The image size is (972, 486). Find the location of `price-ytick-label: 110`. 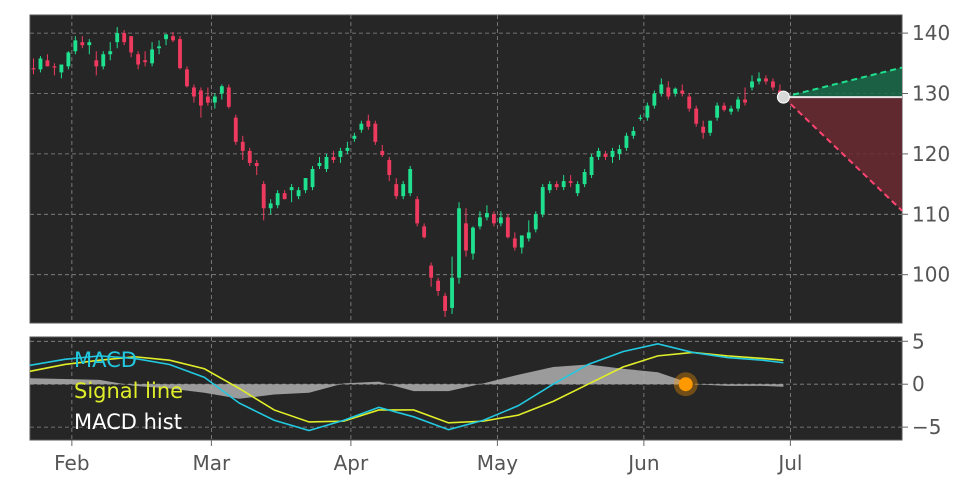

price-ytick-label: 110 is located at coordinates (931, 214).